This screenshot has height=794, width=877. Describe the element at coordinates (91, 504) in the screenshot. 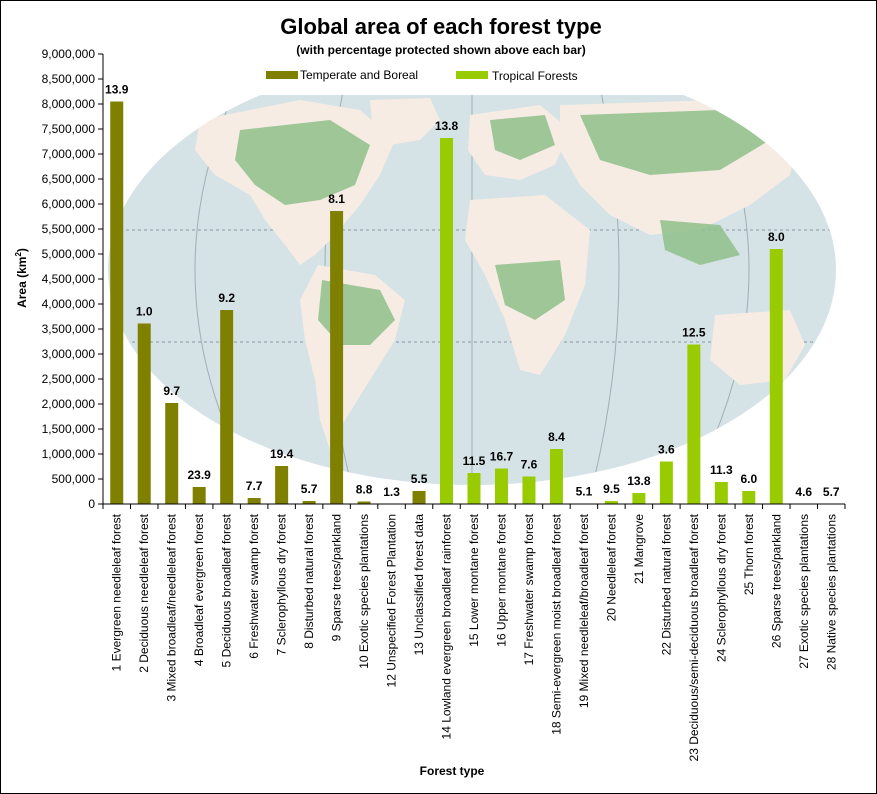

I see `y-tick-label: 0` at that location.